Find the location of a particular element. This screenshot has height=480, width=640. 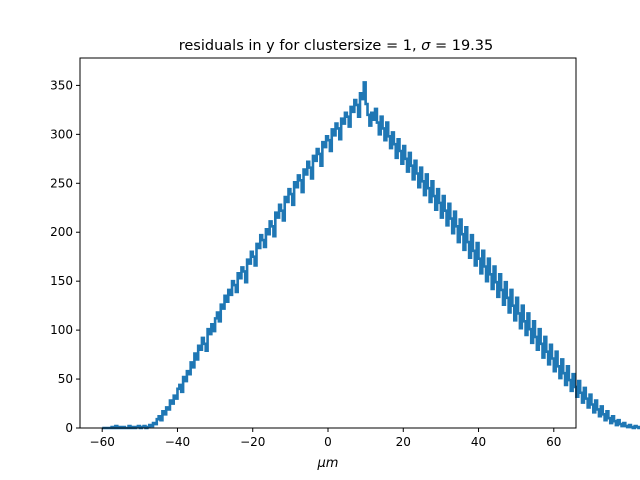

x-axis-label: μm is located at coordinates (328, 463).